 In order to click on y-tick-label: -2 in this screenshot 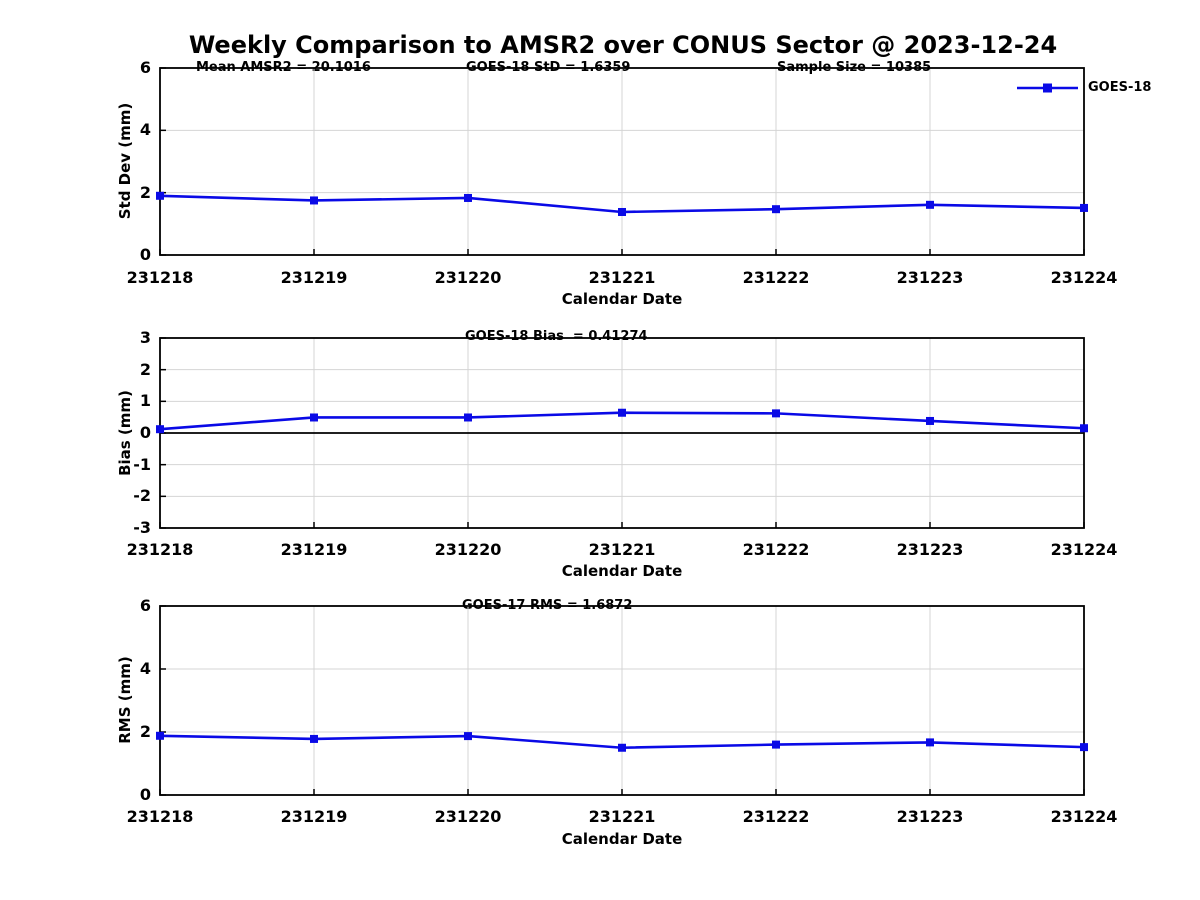, I will do `click(142, 496)`.